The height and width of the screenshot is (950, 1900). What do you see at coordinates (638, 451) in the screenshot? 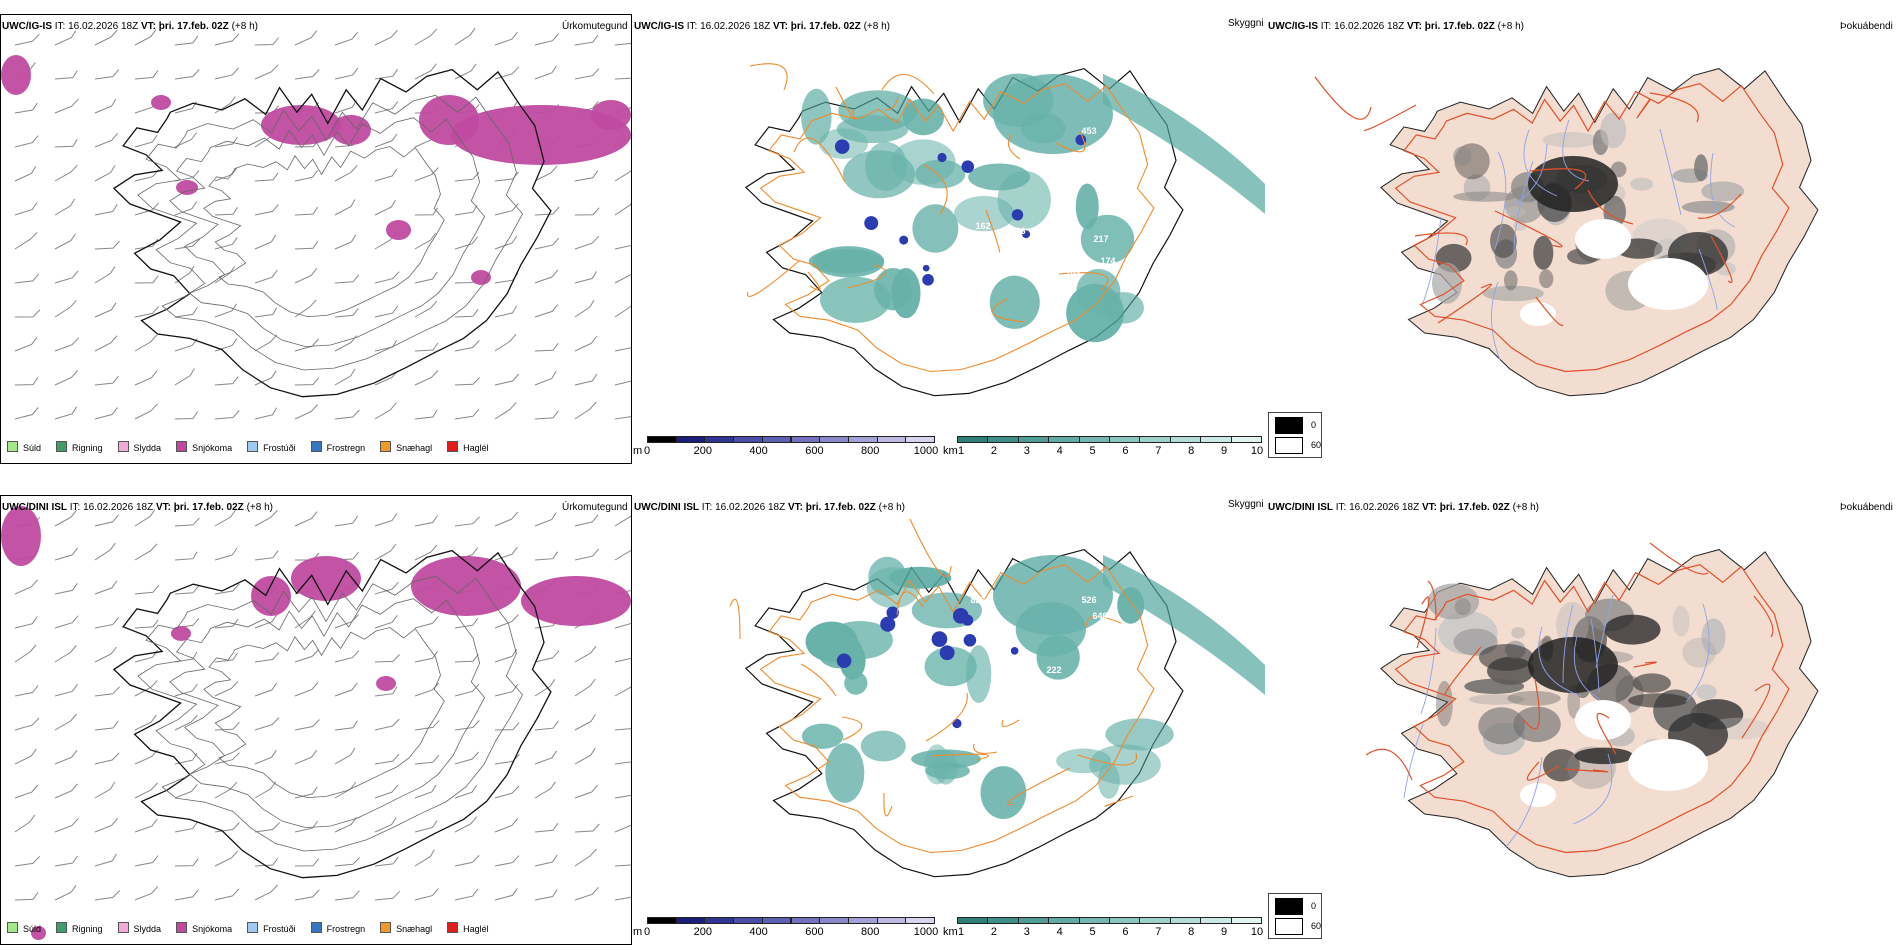
I see `colorbar-unit: m` at bounding box center [638, 451].